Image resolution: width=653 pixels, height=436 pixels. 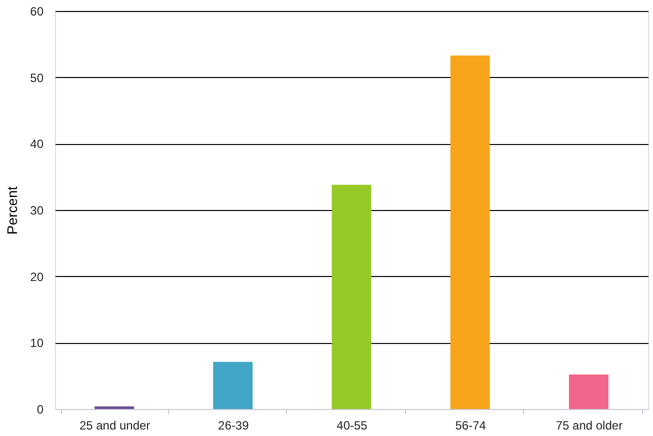 I want to click on x-tick-label: 25 and under, so click(x=114, y=425).